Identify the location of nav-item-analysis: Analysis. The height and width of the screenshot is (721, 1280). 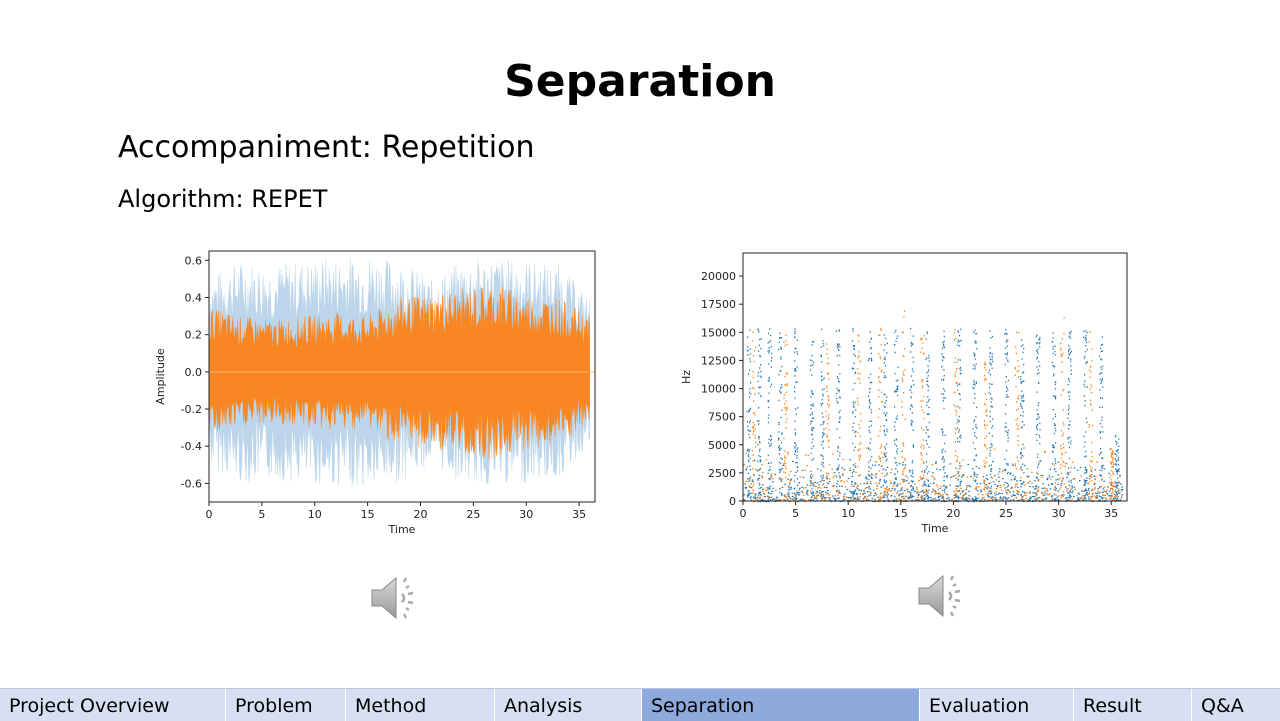
(568, 705).